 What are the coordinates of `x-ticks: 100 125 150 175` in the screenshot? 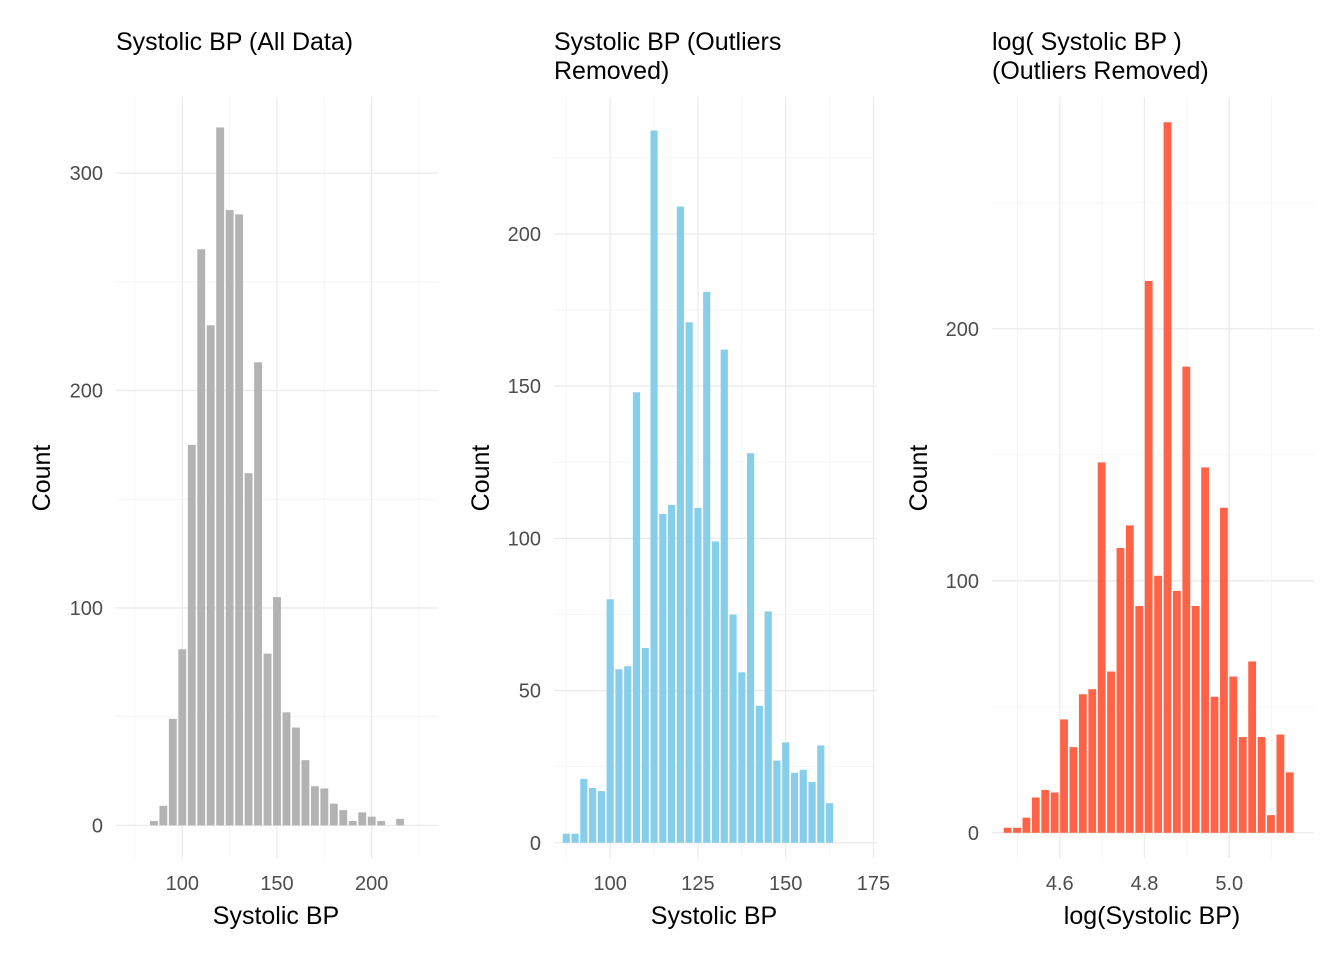 It's located at (741, 884).